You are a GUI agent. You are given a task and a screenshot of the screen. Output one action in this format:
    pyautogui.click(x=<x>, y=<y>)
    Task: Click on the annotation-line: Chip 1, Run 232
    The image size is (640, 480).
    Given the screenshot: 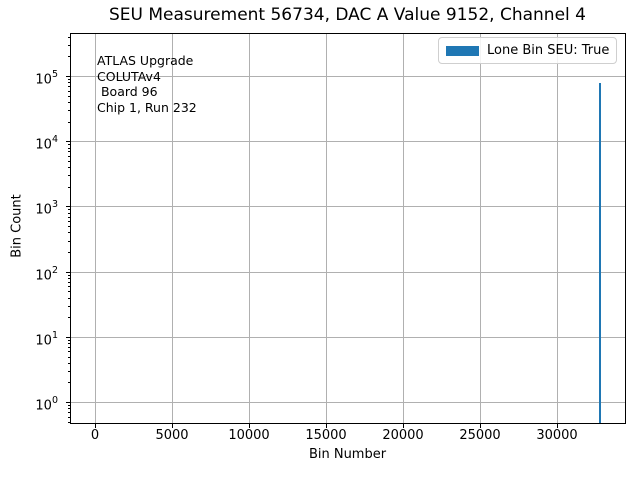 What is the action you would take?
    pyautogui.click(x=147, y=107)
    